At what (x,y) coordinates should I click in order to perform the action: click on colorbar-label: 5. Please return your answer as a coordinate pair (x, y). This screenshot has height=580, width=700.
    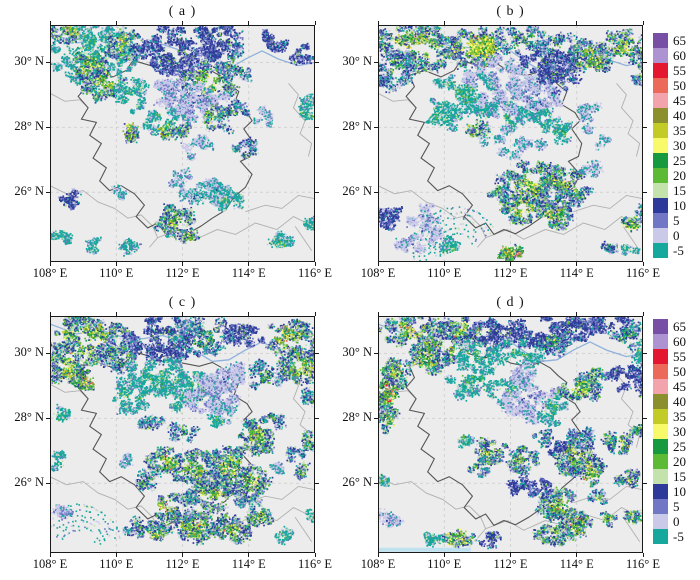
    Looking at the image, I should click on (676, 506).